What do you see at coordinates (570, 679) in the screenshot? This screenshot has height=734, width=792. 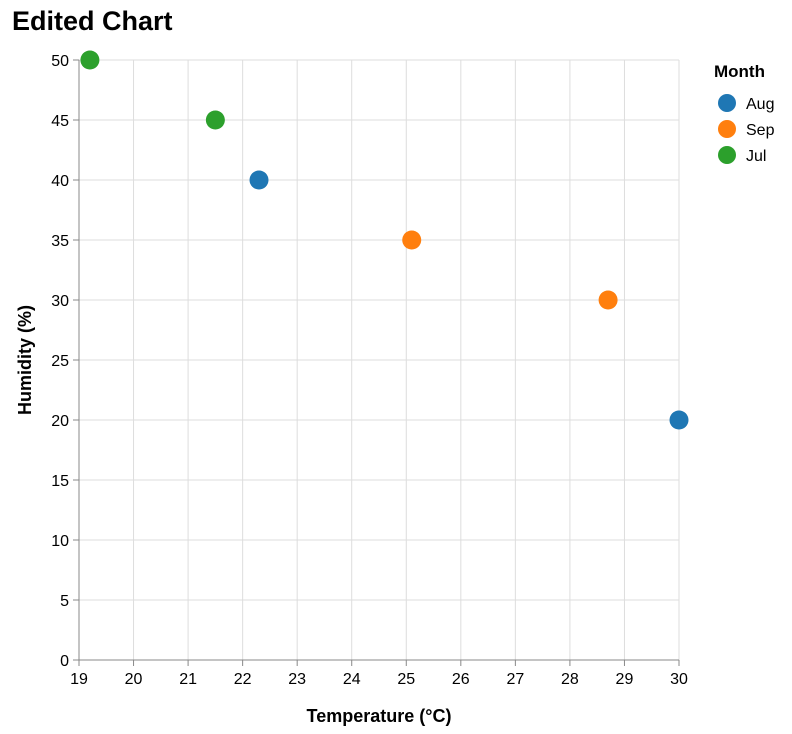 I see `x-tick-label: 28` at bounding box center [570, 679].